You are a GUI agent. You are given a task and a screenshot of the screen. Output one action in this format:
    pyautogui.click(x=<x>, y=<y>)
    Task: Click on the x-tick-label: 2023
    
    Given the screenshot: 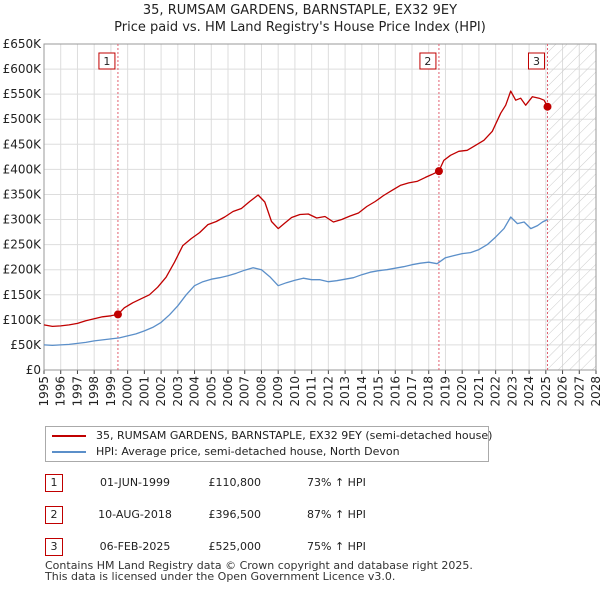 What is the action you would take?
    pyautogui.click(x=512, y=391)
    